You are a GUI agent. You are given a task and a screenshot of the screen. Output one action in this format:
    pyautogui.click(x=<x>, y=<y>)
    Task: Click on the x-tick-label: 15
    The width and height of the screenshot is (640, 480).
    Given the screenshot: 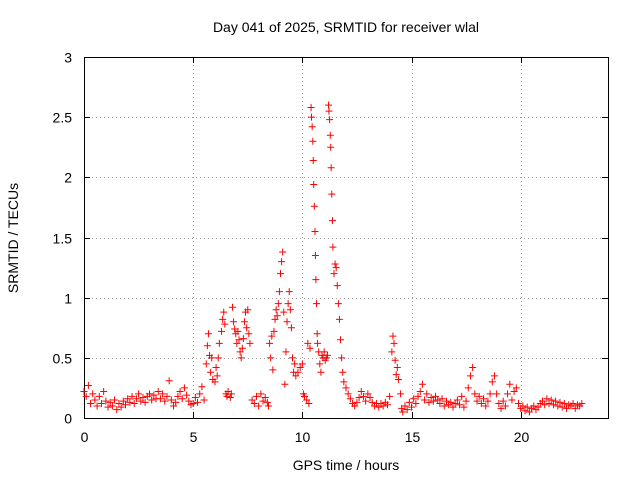 What is the action you would take?
    pyautogui.click(x=413, y=437)
    